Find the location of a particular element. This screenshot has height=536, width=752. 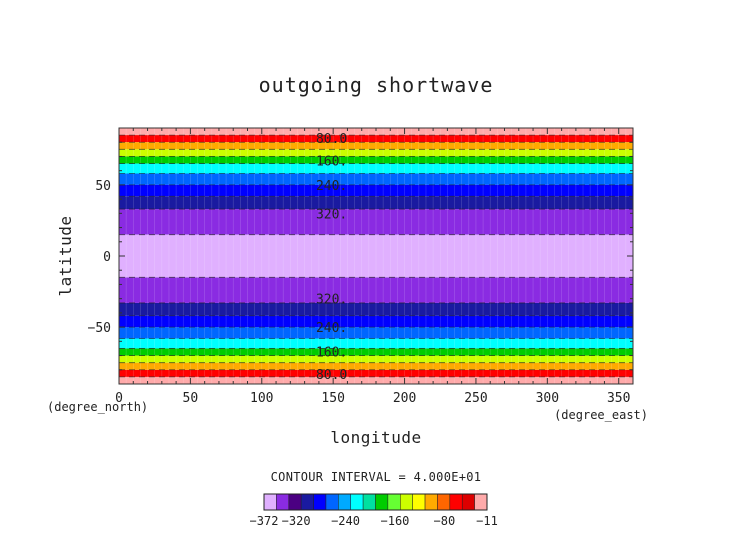

colorbar is located at coordinates (375, 502).